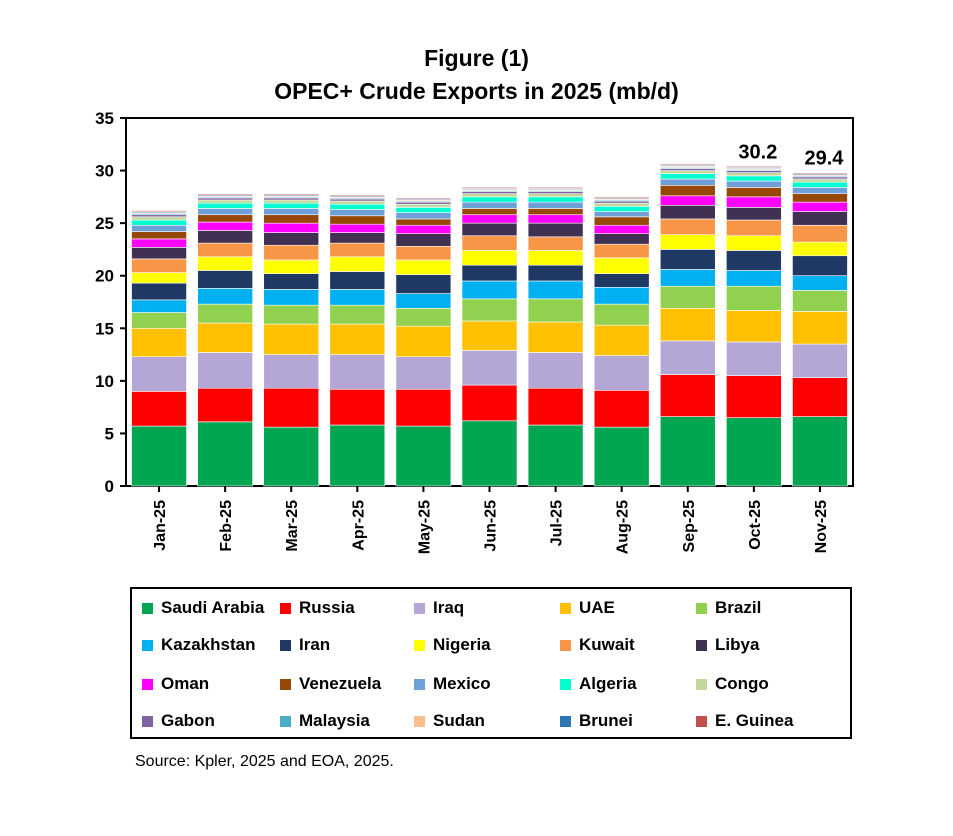 This screenshot has width=953, height=836. What do you see at coordinates (452, 645) in the screenshot?
I see `legend-item: Nigeria` at bounding box center [452, 645].